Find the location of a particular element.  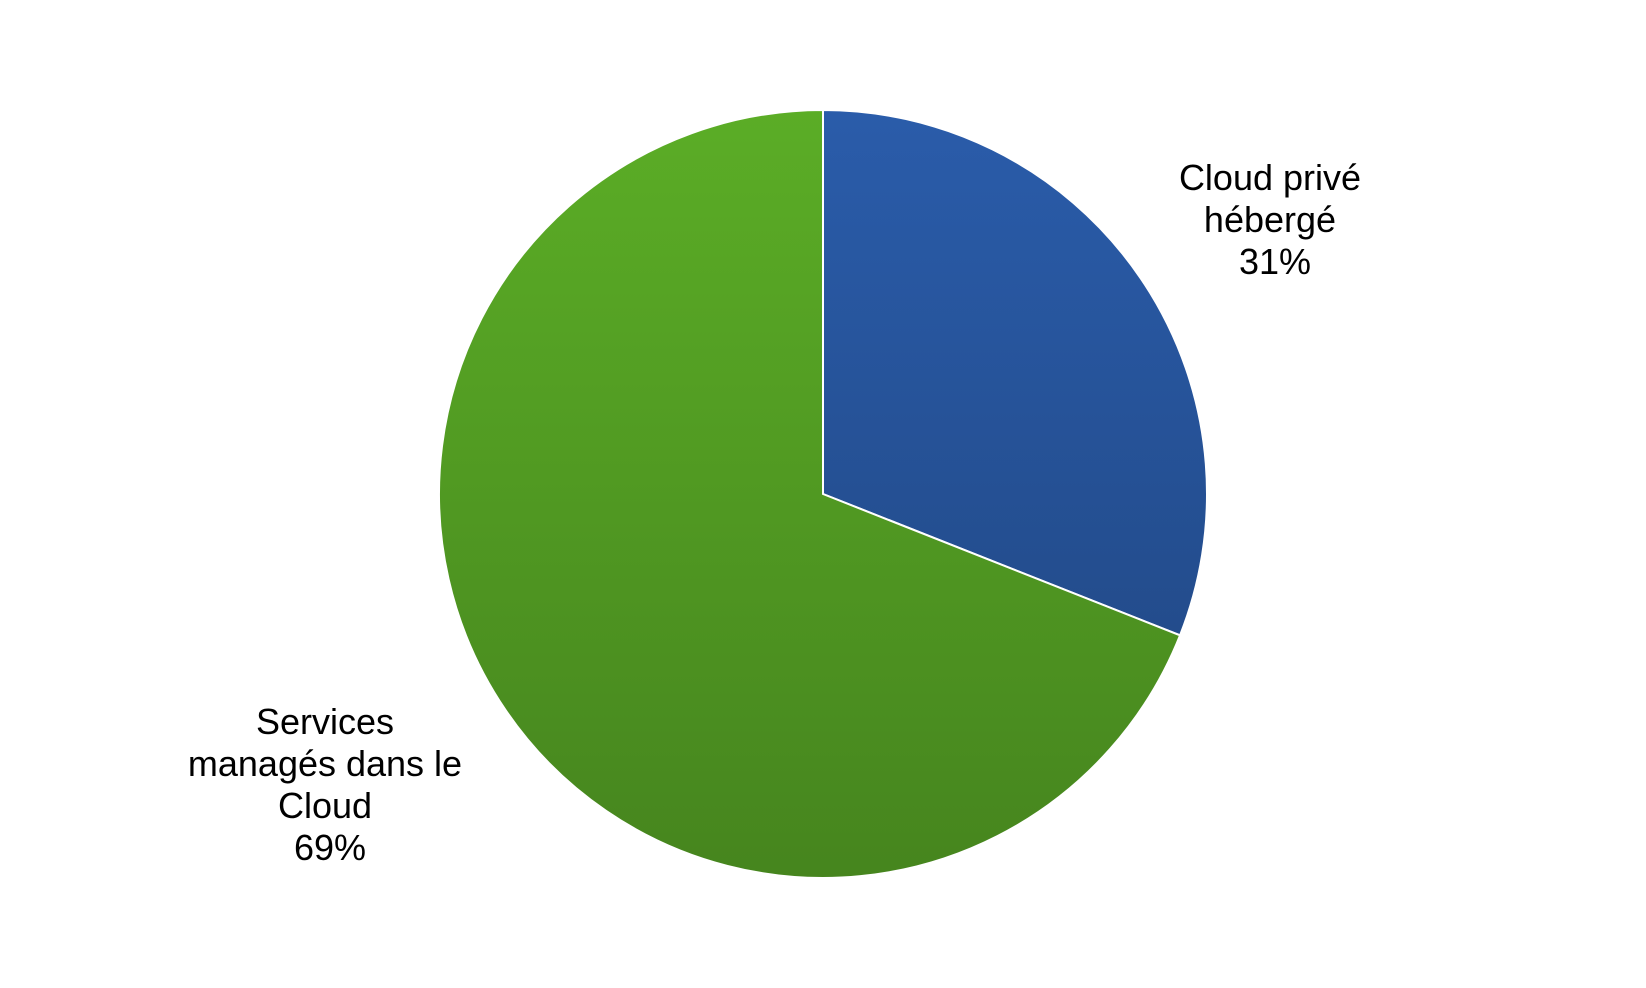

pie-slice is located at coordinates (1015, 372).